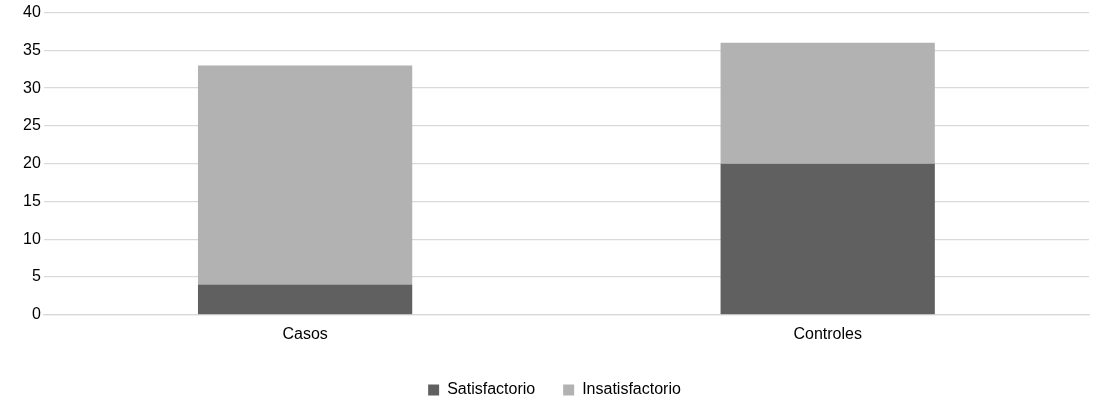 Image resolution: width=1107 pixels, height=410 pixels. Describe the element at coordinates (32, 12) in the screenshot. I see `y-tick-label: 40` at that location.